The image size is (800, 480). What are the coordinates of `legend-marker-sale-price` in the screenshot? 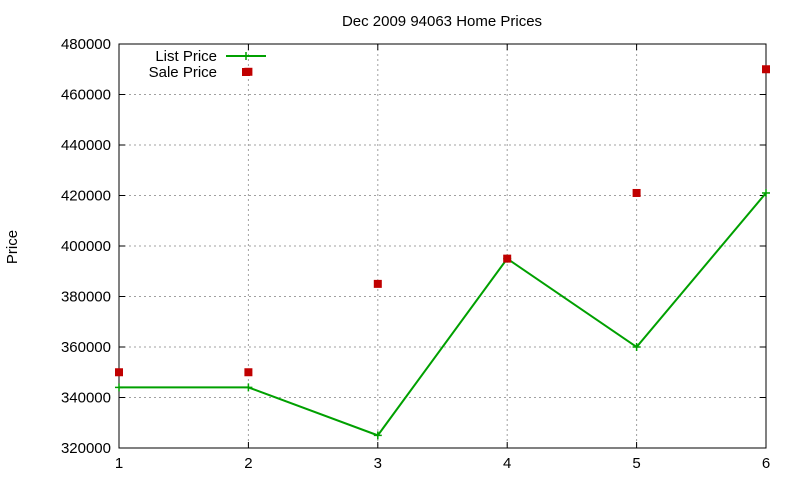 It's located at (246, 72).